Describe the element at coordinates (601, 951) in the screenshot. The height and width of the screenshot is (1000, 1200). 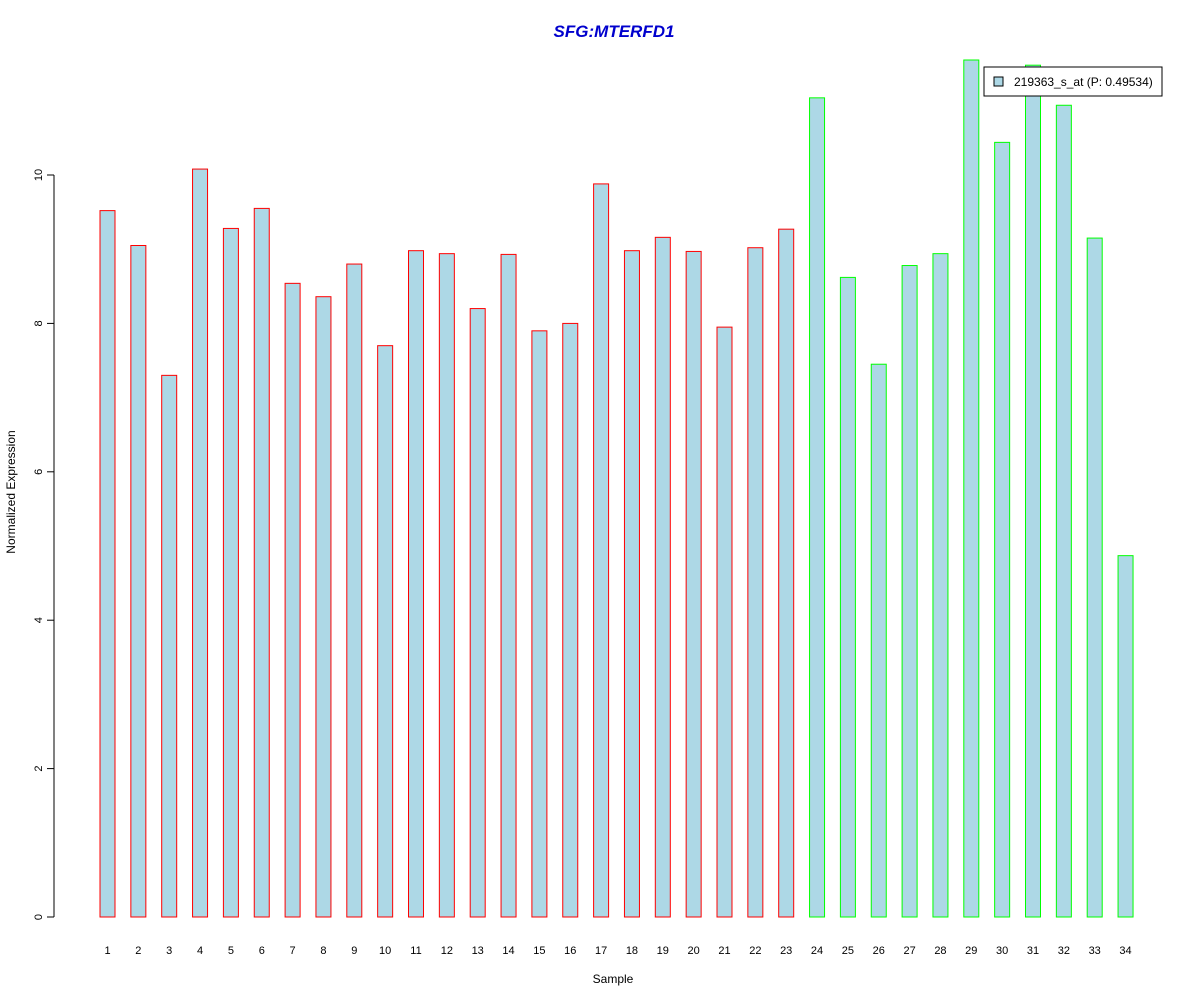
I see `x-tick-label: 17` at that location.